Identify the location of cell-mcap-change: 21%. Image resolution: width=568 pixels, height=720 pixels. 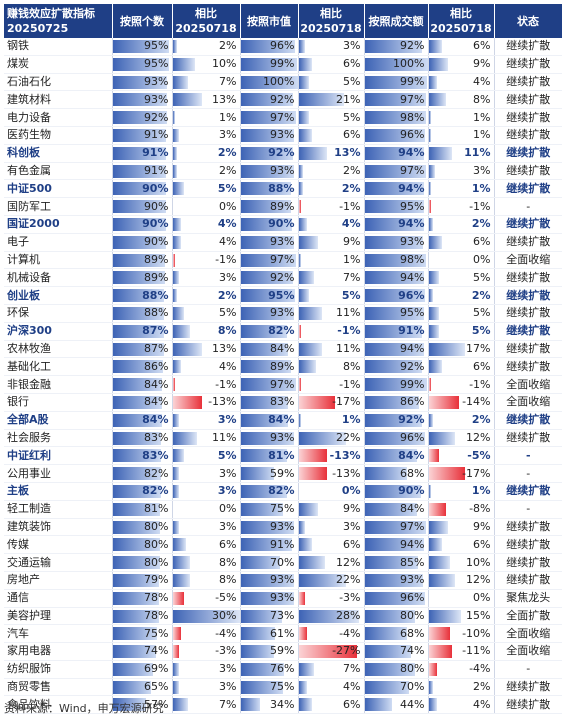
(330, 100).